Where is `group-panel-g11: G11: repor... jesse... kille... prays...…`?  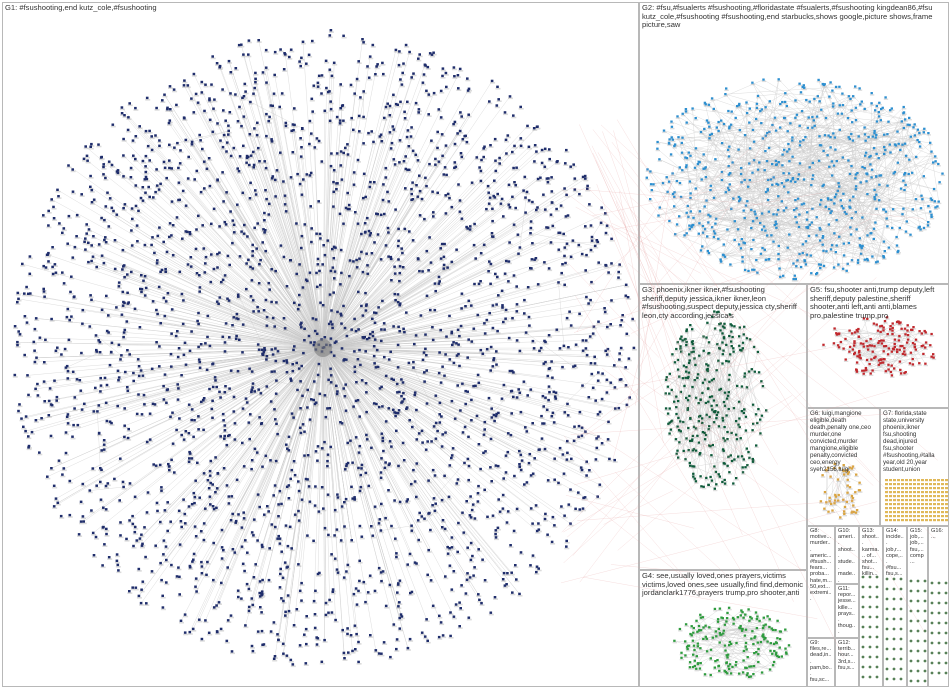 group-panel-g11: G11: repor... jesse... kille... prays...… is located at coordinates (847, 611).